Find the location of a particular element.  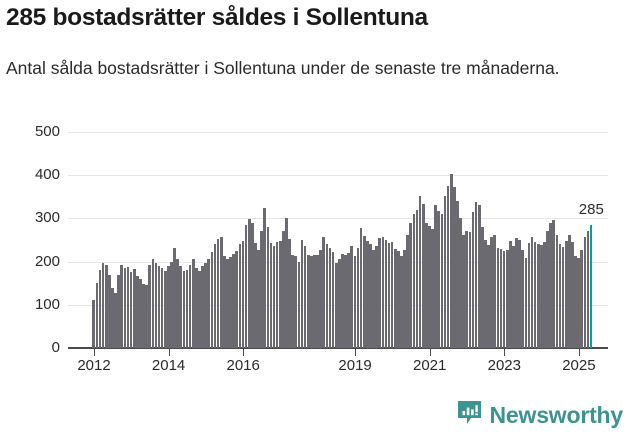

y-axis-tick-label: 400 is located at coordinates (47, 175).